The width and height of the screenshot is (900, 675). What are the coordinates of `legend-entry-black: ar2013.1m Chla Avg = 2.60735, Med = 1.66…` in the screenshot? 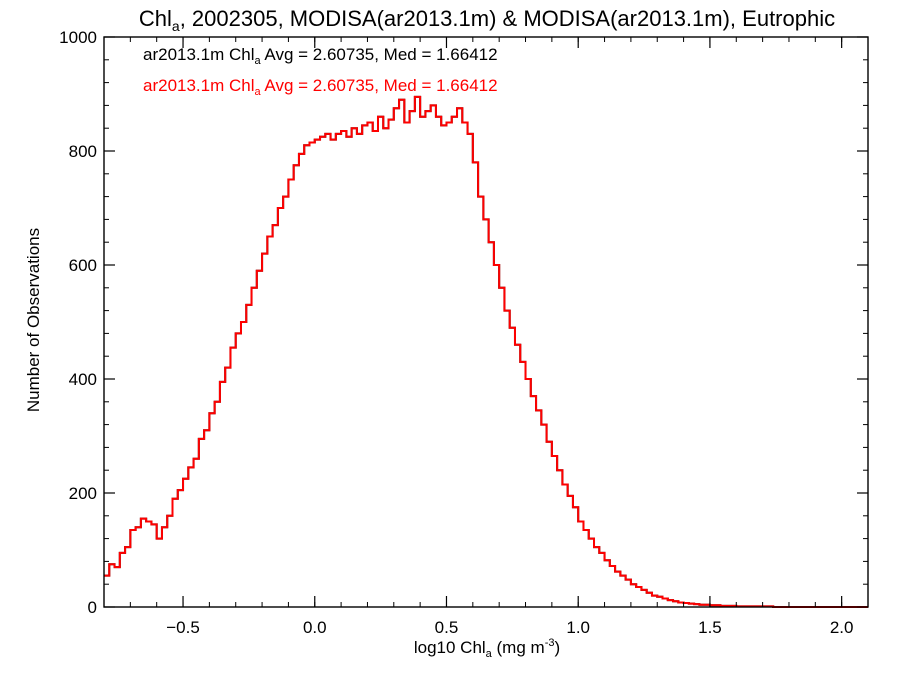 It's located at (320, 56).